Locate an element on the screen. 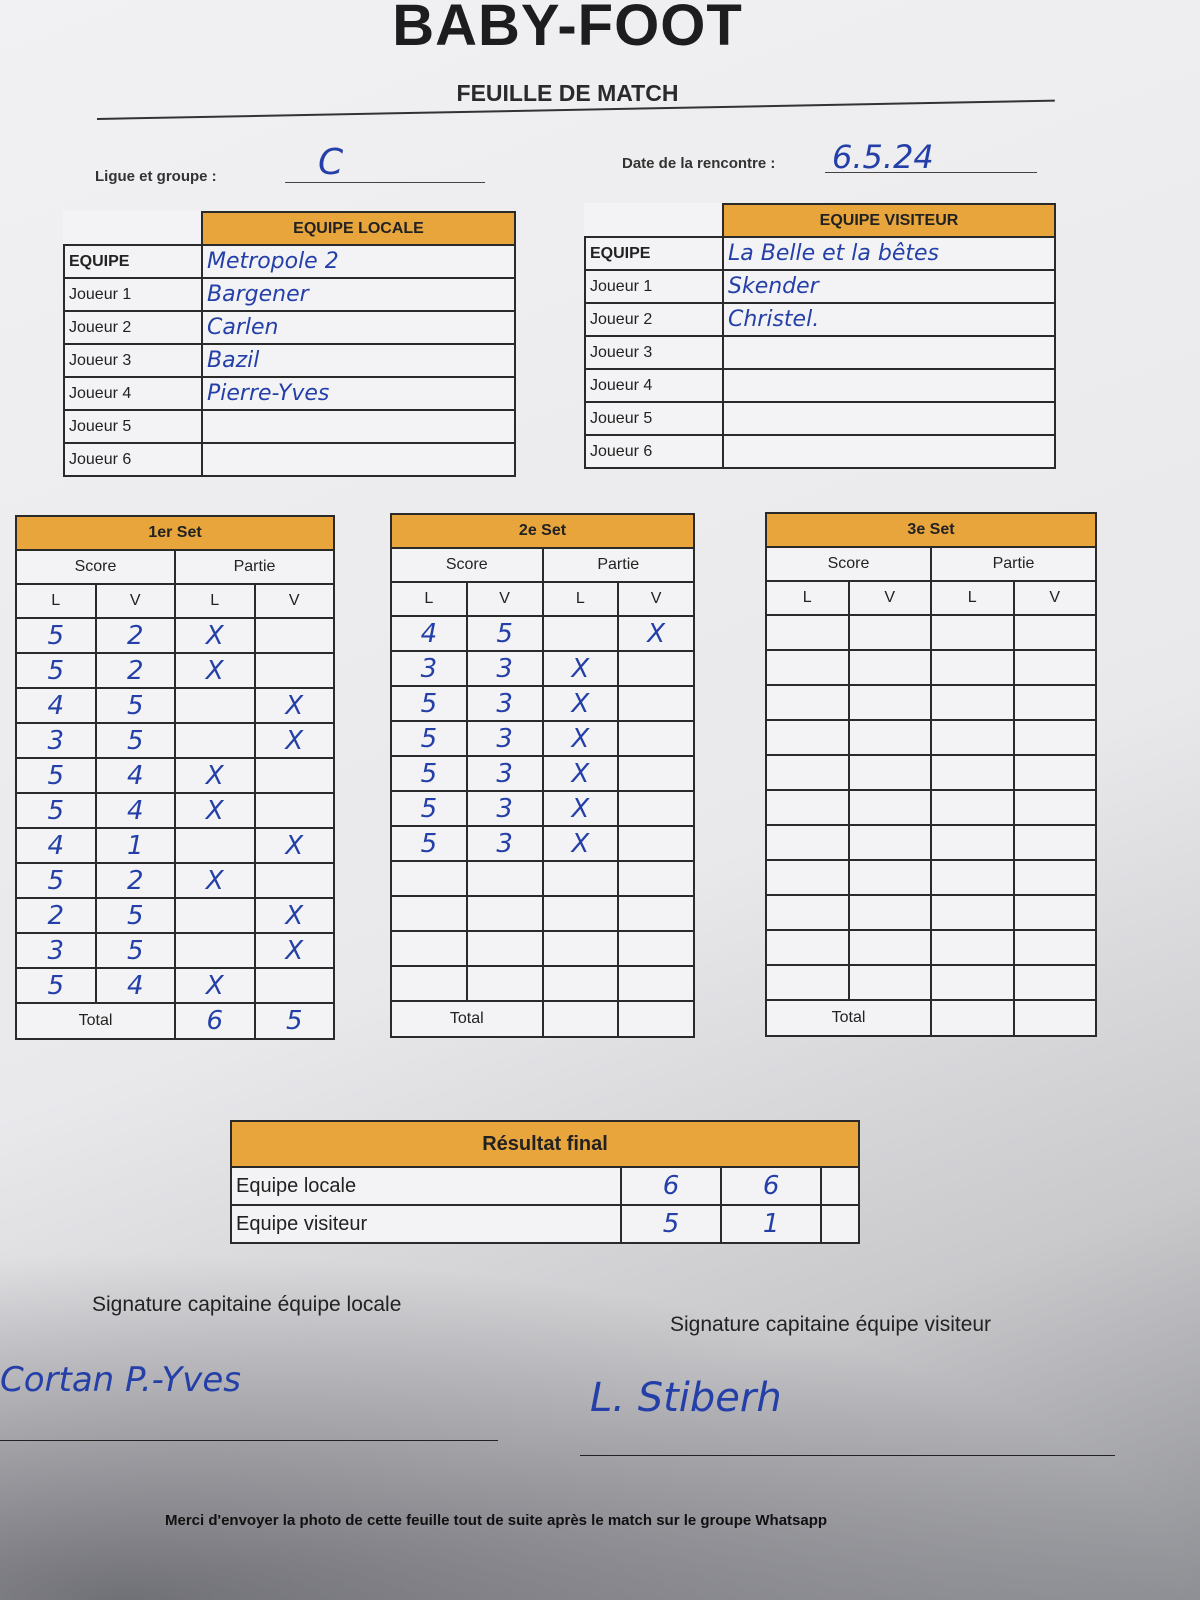  player-label: Joueur 3 is located at coordinates (654, 352).